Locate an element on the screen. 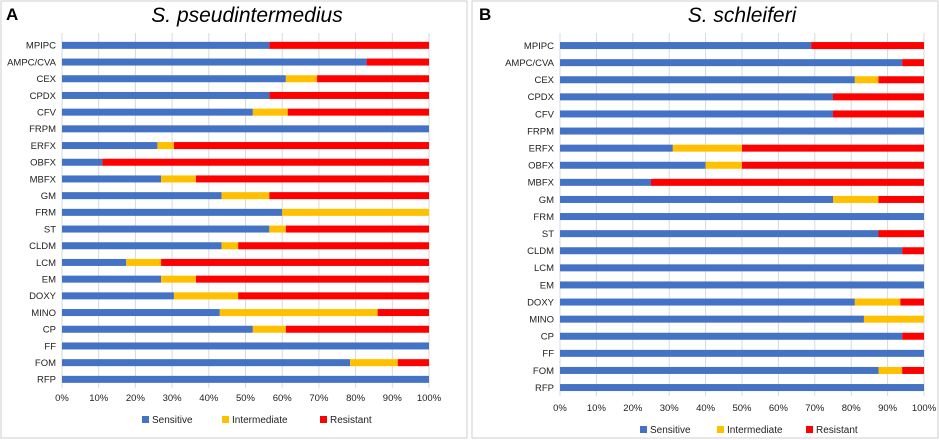  bar-a-cfv-resistant is located at coordinates (358, 112).